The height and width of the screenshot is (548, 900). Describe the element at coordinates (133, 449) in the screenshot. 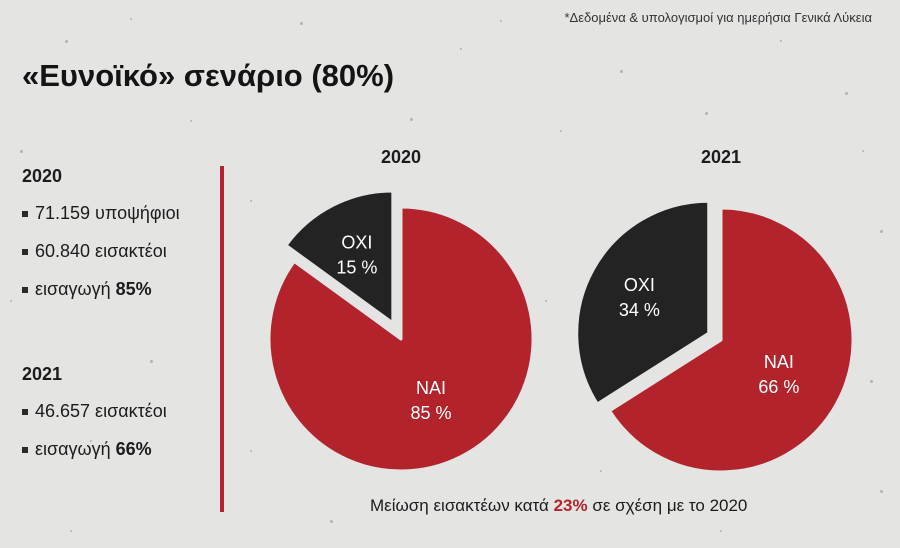

I see `stat-value: 66%` at that location.